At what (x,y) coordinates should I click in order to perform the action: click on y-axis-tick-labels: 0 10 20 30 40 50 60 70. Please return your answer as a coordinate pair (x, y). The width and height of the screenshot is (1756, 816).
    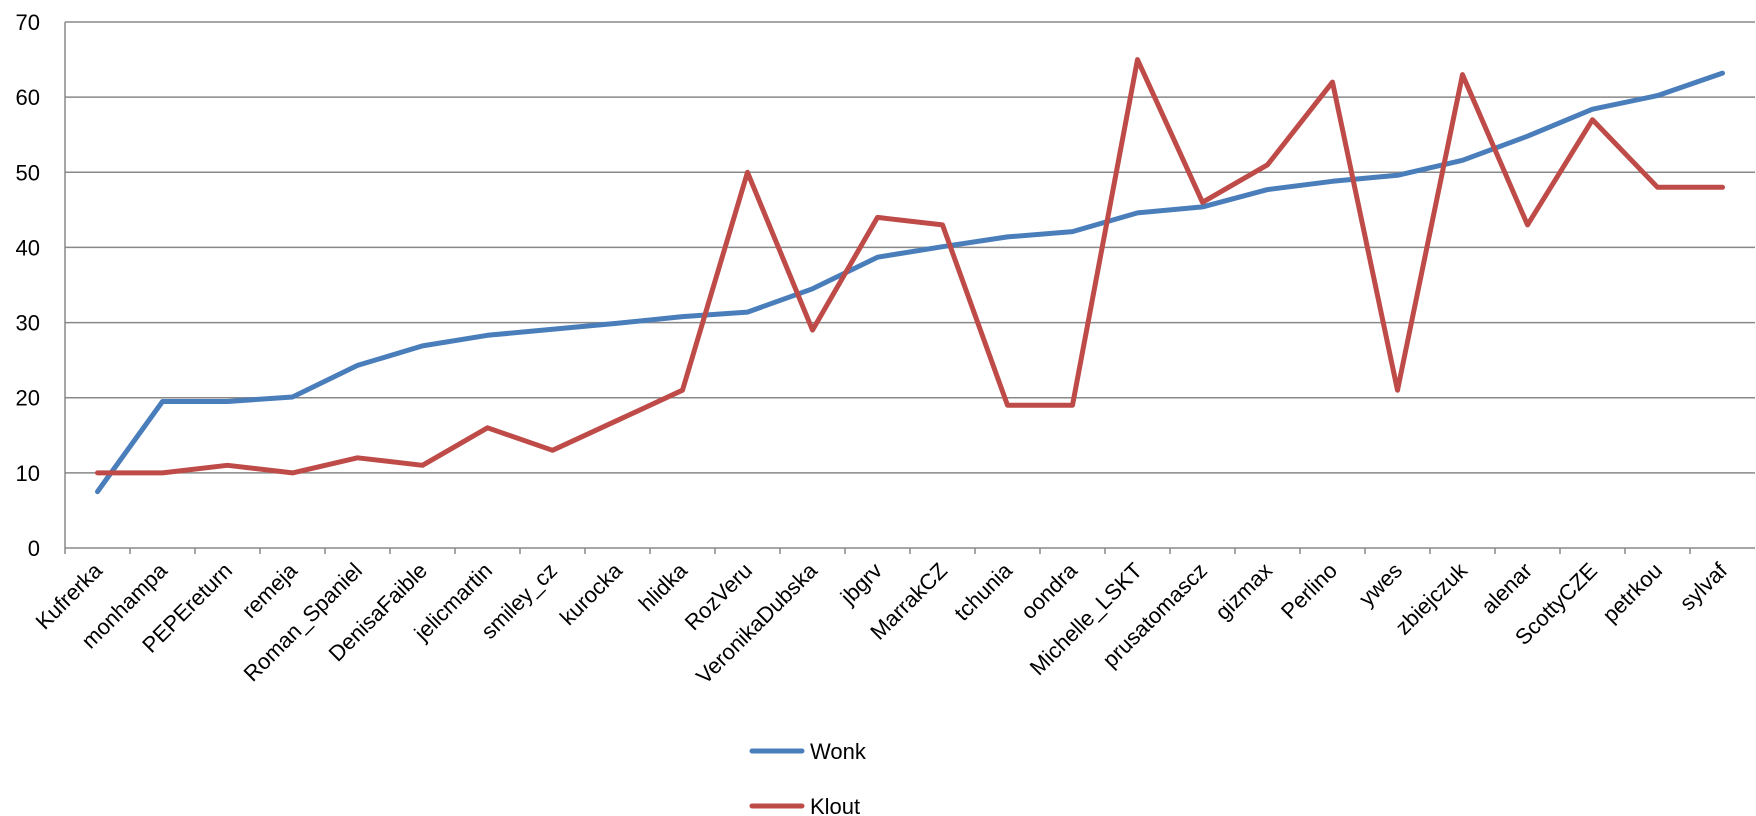
    Looking at the image, I should click on (28, 285).